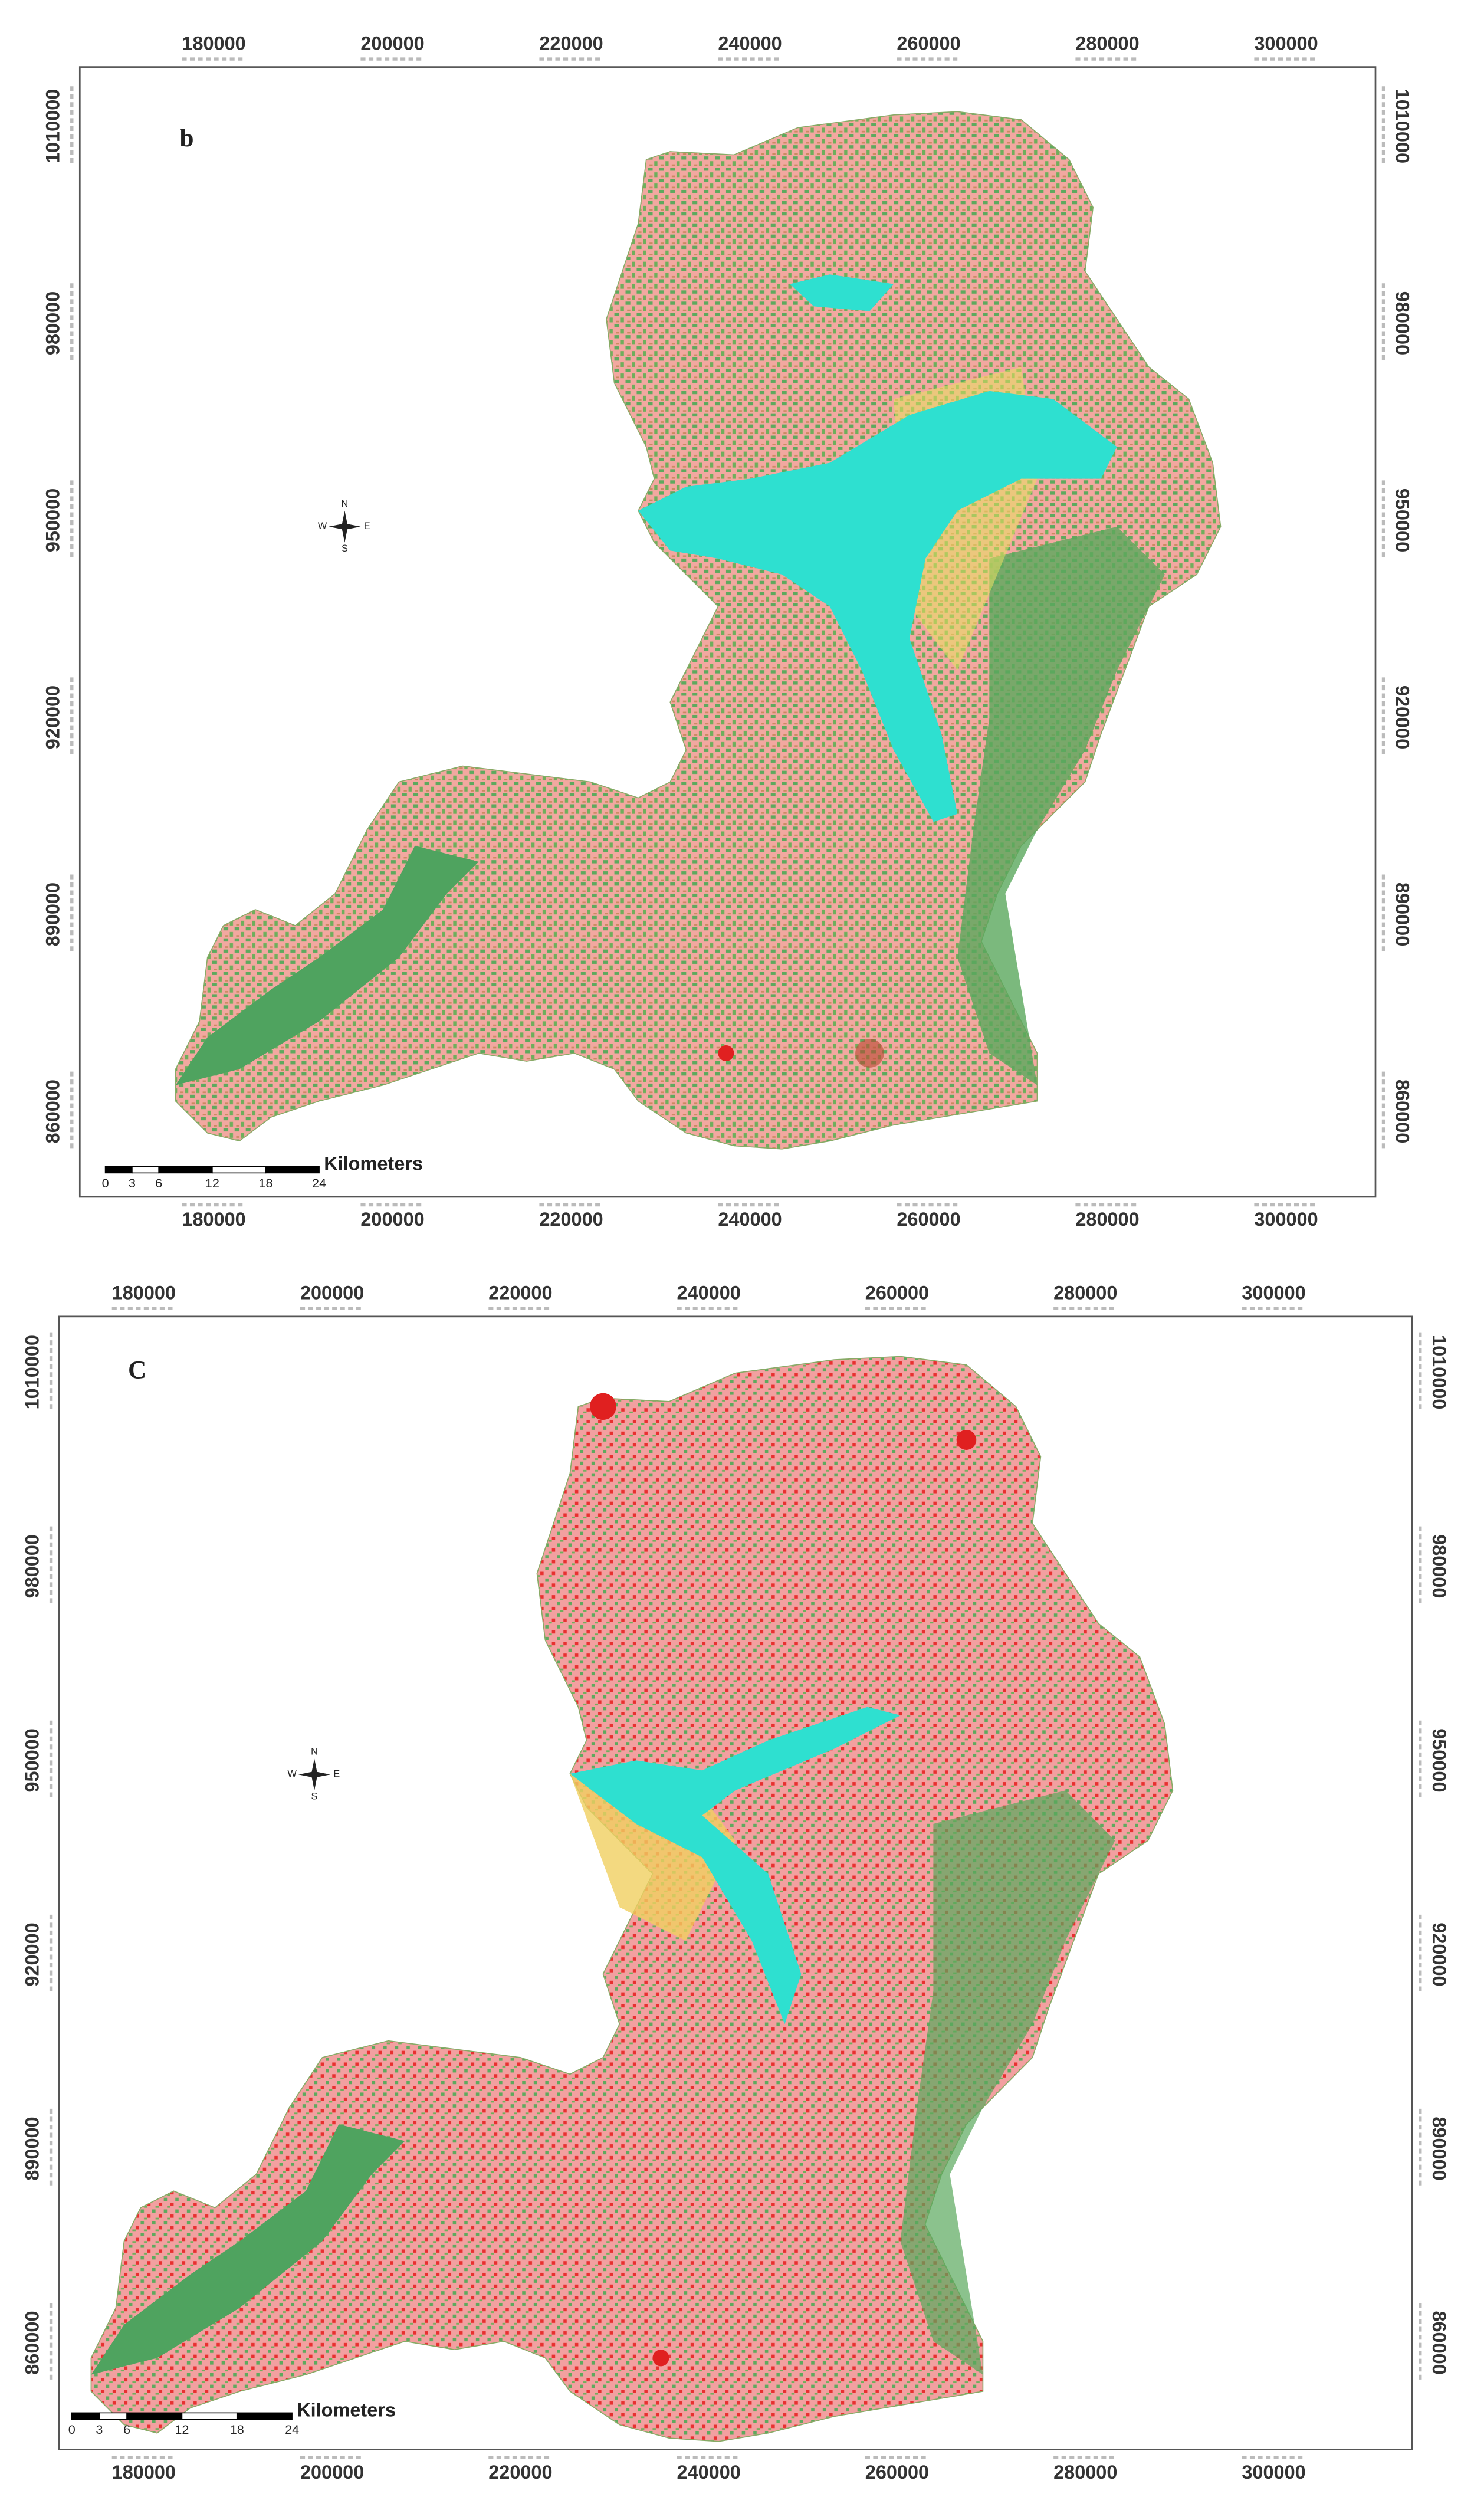  I want to click on panel-label: C, so click(137, 1370).